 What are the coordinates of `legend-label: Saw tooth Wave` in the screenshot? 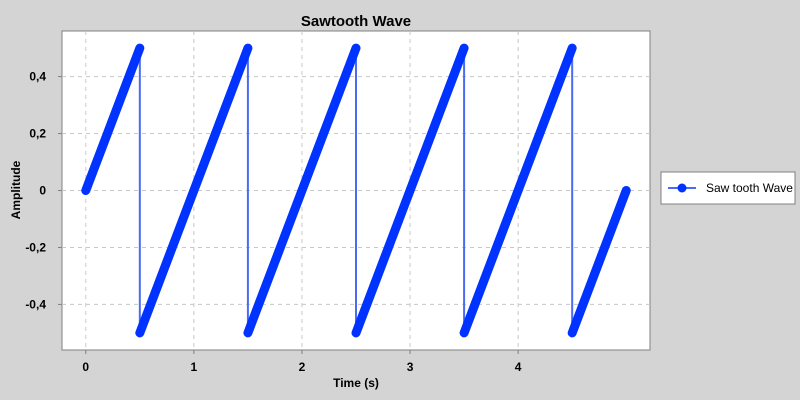 It's located at (749, 188).